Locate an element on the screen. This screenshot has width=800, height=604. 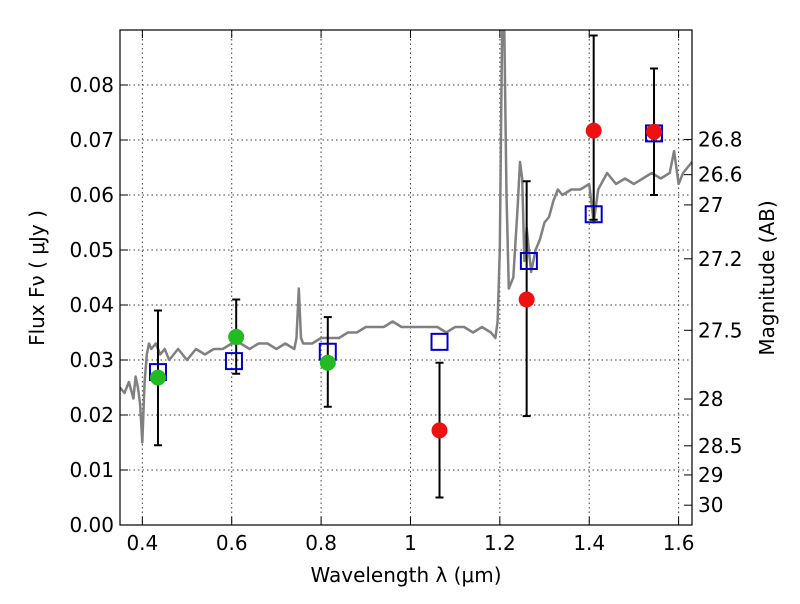
y-right-tick-label: 26.6 is located at coordinates (720, 175).